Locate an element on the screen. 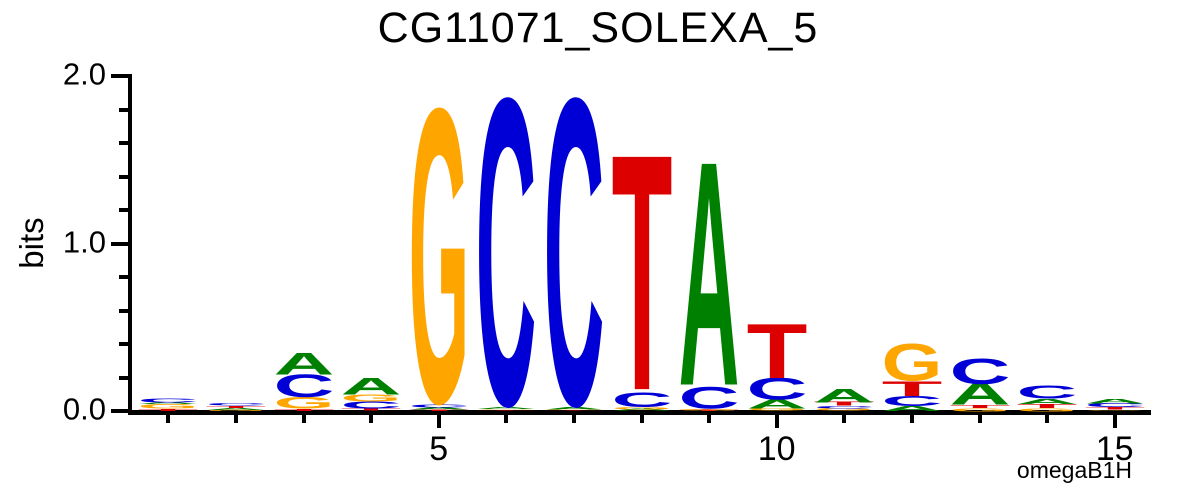 The width and height of the screenshot is (1196, 496). logo-letter-G-pos-11: G is located at coordinates (844, 410).